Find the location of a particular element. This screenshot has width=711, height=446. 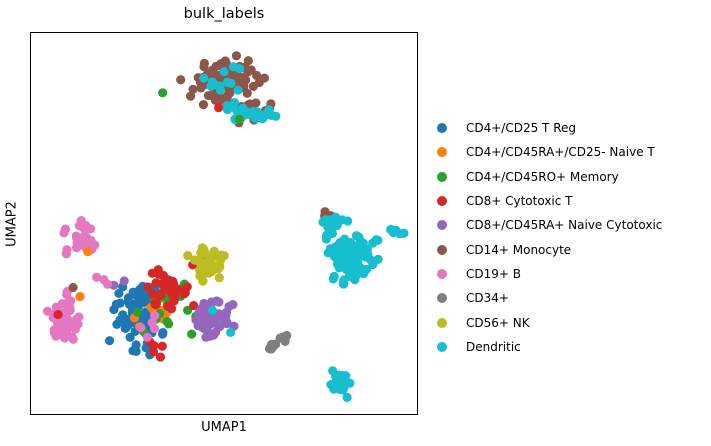

legend-label: CD19+ B is located at coordinates (493, 273).